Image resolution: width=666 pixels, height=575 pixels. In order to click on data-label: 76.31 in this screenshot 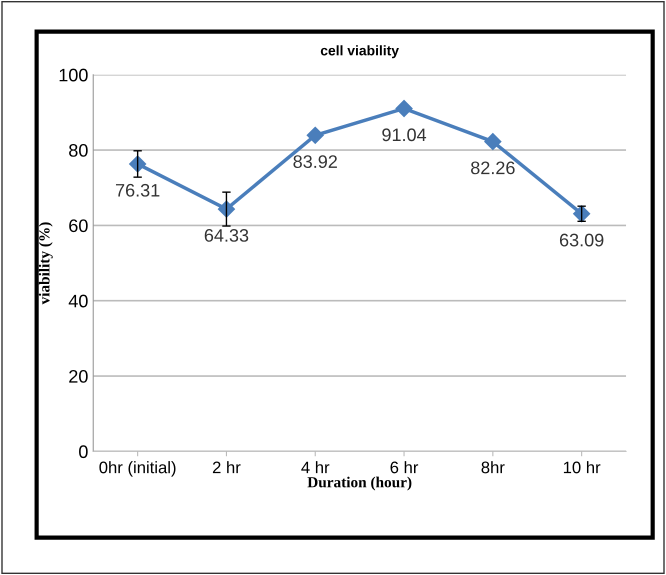, I will do `click(138, 190)`.